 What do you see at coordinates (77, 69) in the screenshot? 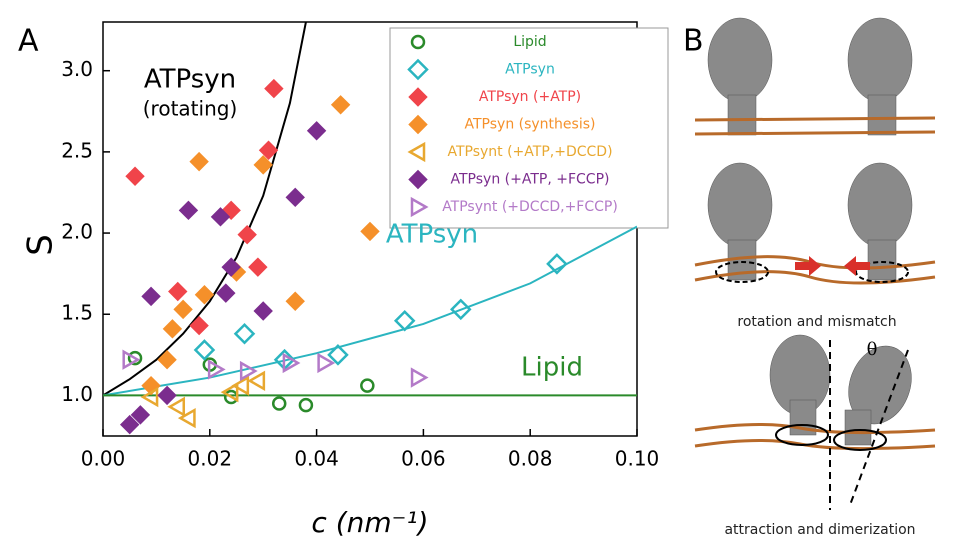
I see `y-tick-label: 3.0` at bounding box center [77, 69].